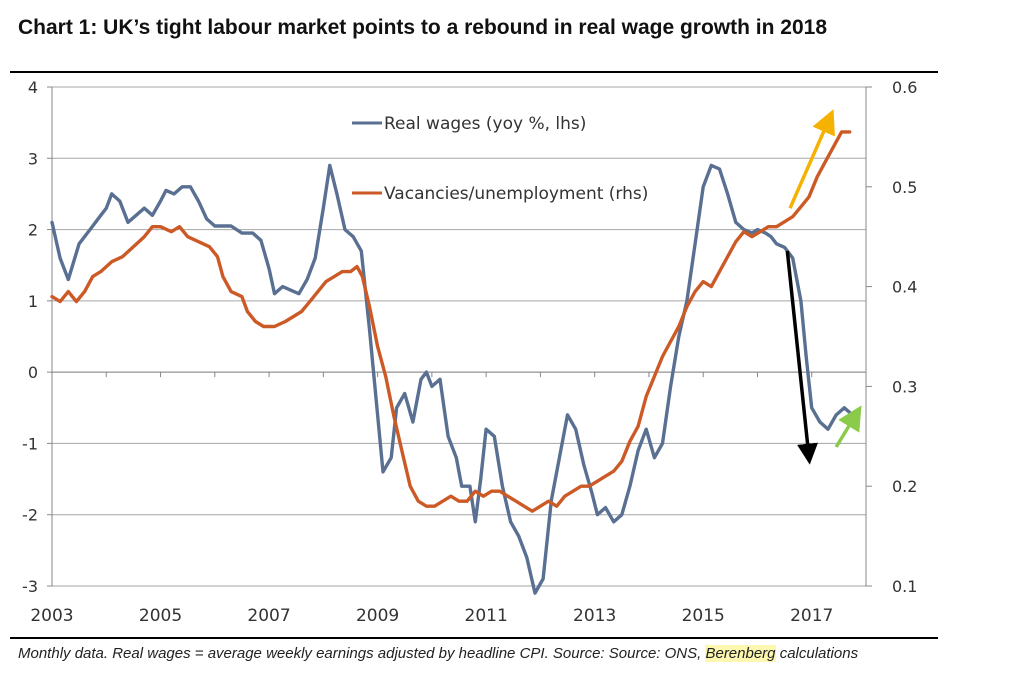 This screenshot has width=1031, height=686. Describe the element at coordinates (30, 443) in the screenshot. I see `y-left-tick-label: -1` at that location.